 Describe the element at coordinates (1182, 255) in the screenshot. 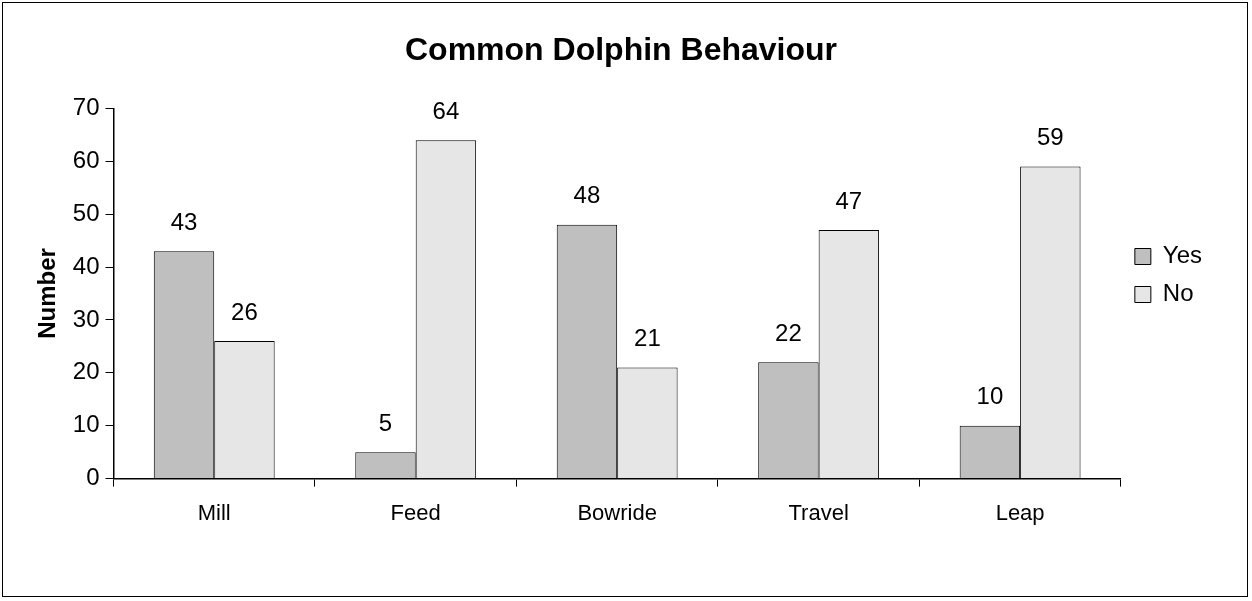

I see `legend-label: Yes` at that location.